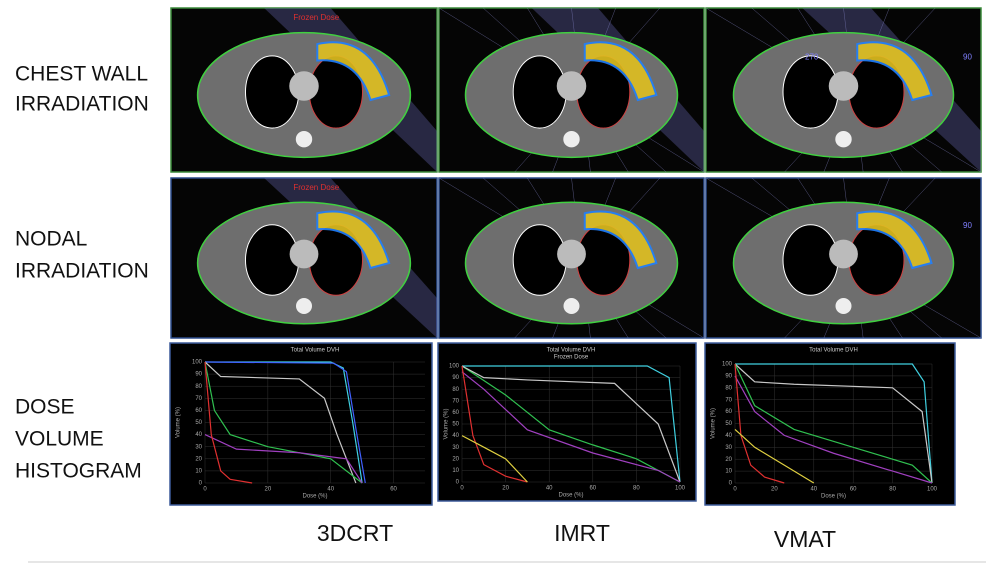 This screenshot has height=565, width=986. What do you see at coordinates (45, 407) in the screenshot?
I see `row-label: DOSE` at bounding box center [45, 407].